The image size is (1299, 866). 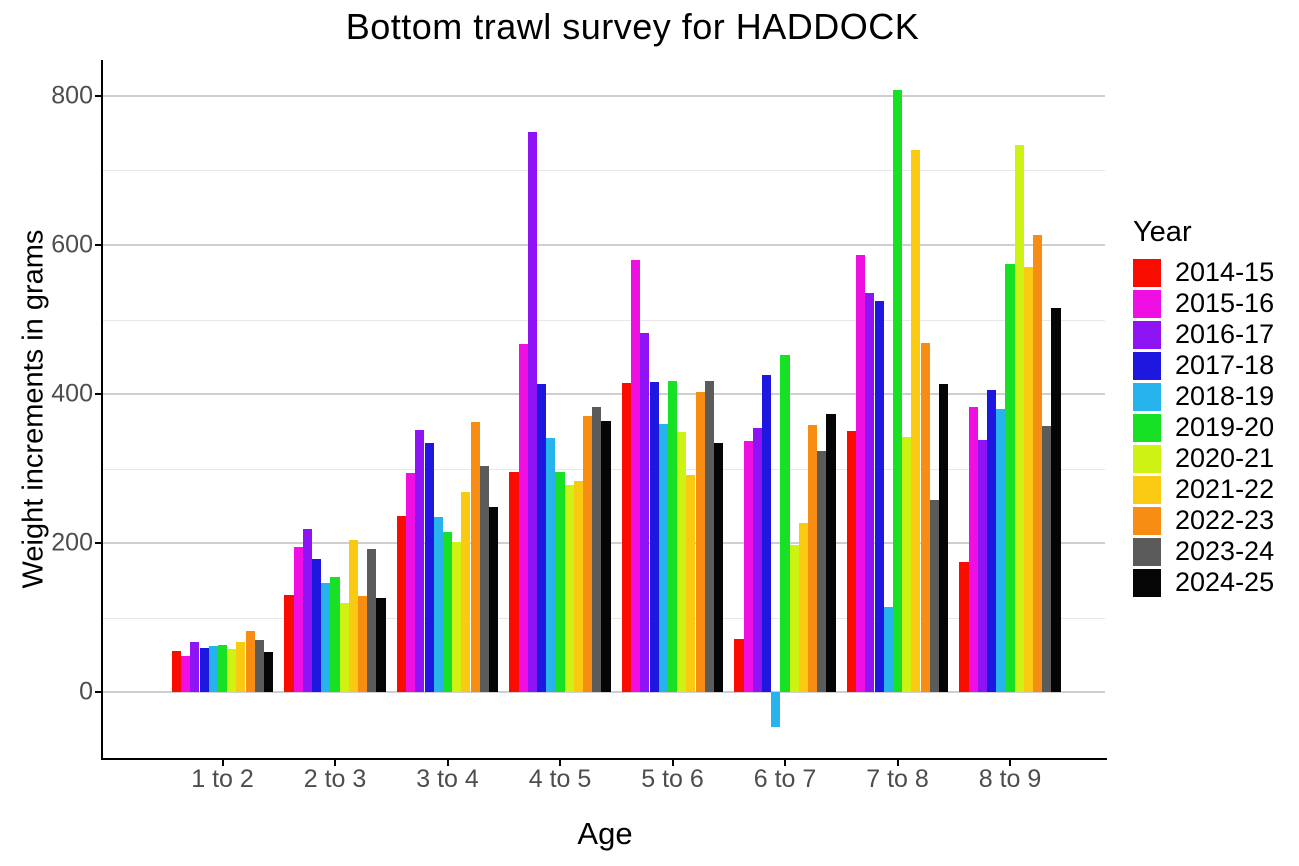 I want to click on bar-2018-19-7to8, so click(x=888, y=649).